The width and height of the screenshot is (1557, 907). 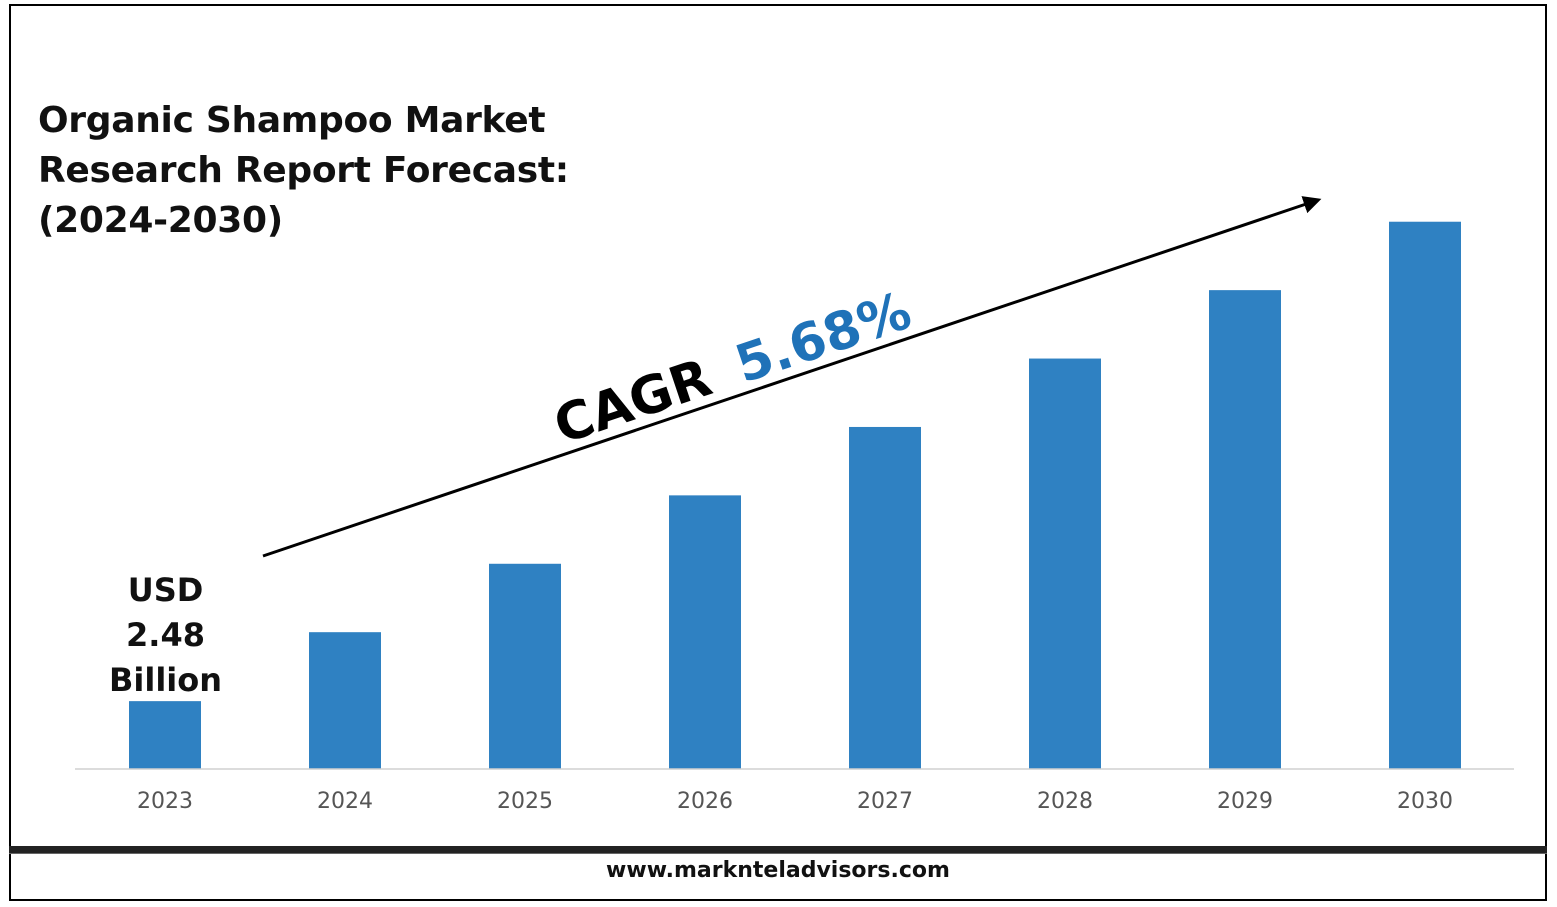 What do you see at coordinates (705, 632) in the screenshot?
I see `bar-2026` at bounding box center [705, 632].